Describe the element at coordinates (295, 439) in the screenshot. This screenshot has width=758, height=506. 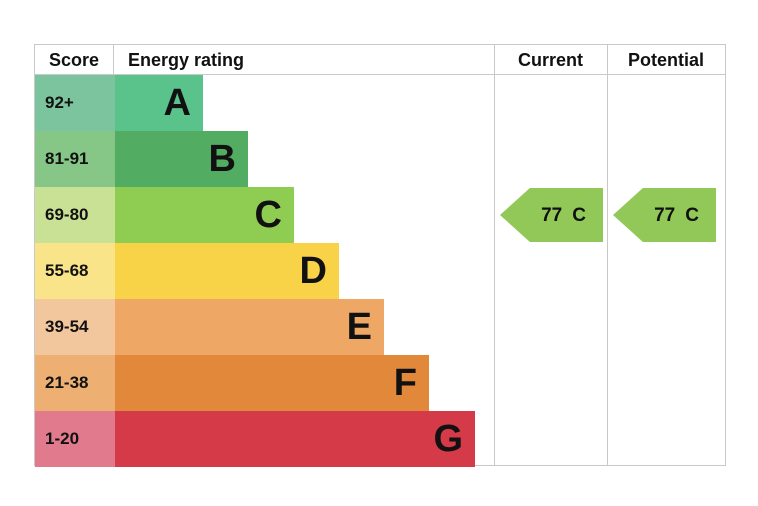
I see `band-bar: G` at that location.